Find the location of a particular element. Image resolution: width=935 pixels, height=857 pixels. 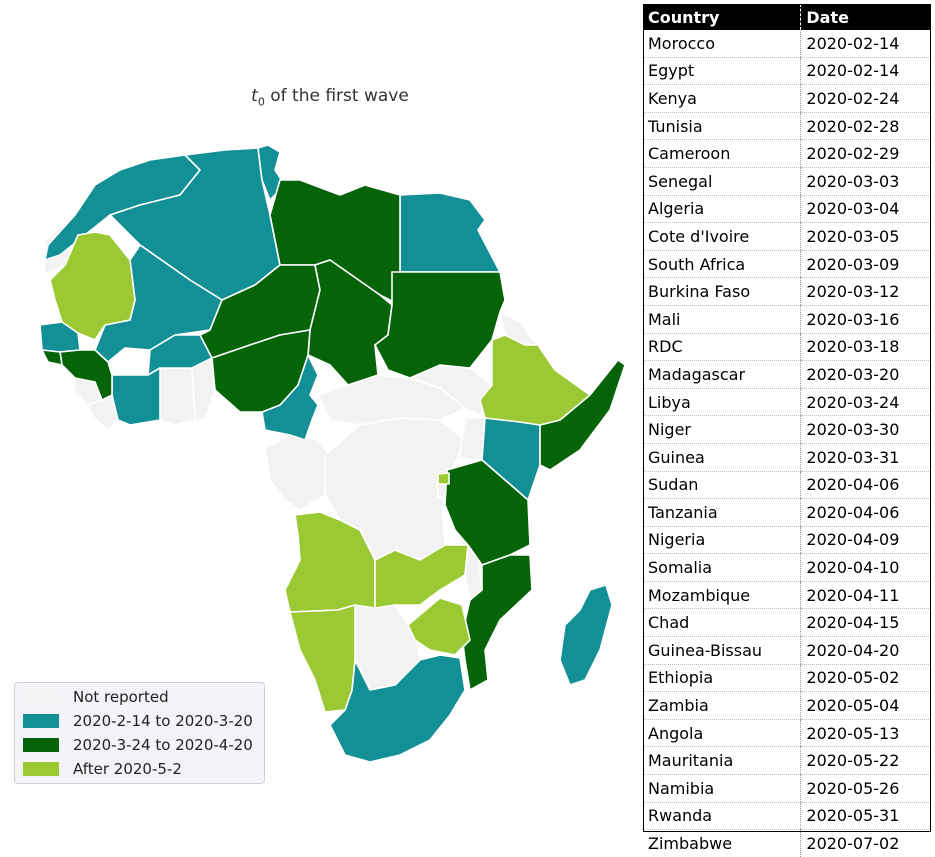

country-ghana is located at coordinates (177, 396).